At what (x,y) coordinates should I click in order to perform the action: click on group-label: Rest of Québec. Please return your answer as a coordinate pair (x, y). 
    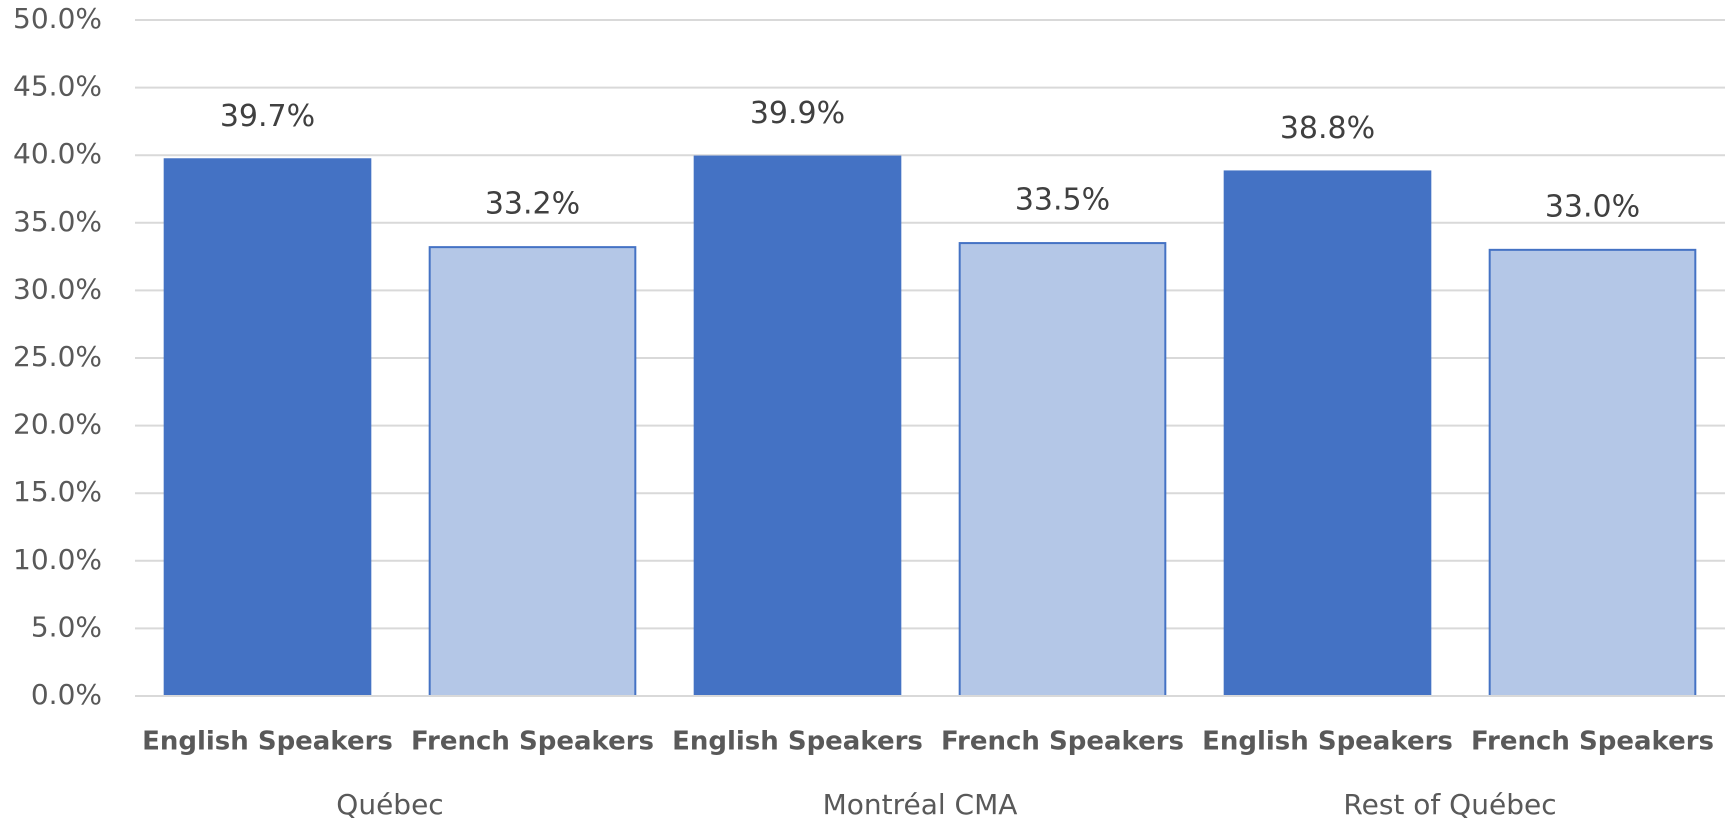
    Looking at the image, I should click on (1449, 804).